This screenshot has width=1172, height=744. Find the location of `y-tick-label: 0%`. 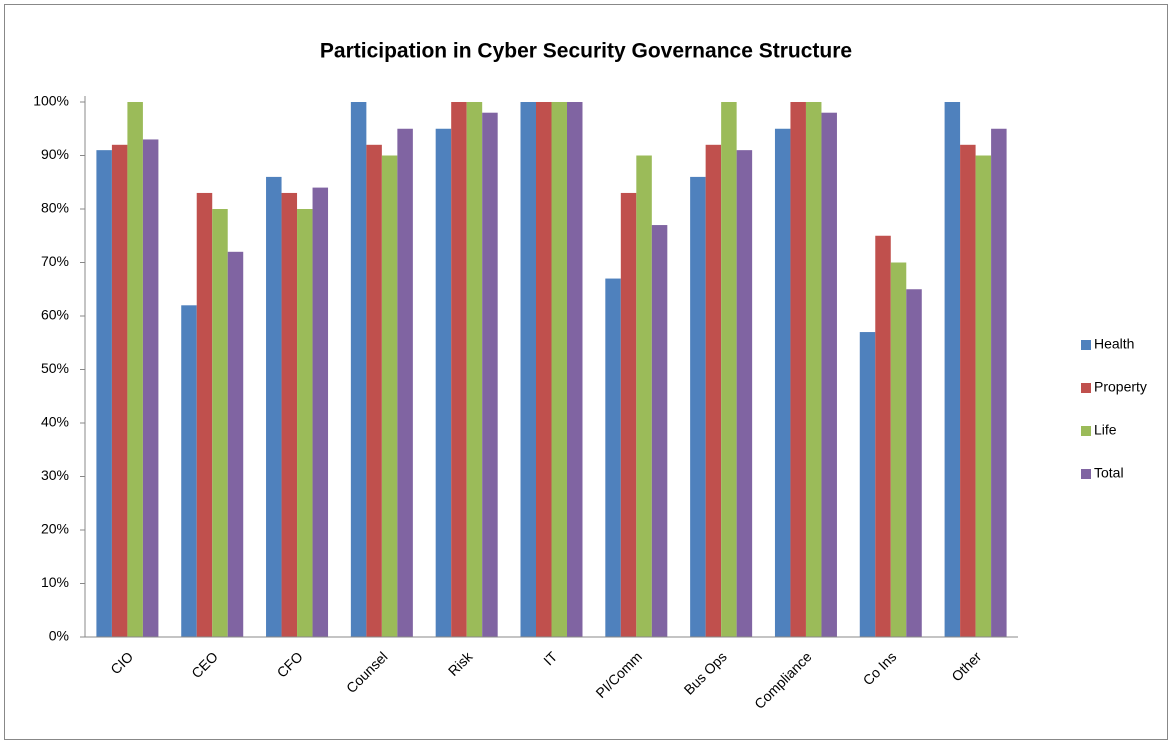

y-tick-label: 0% is located at coordinates (59, 636).